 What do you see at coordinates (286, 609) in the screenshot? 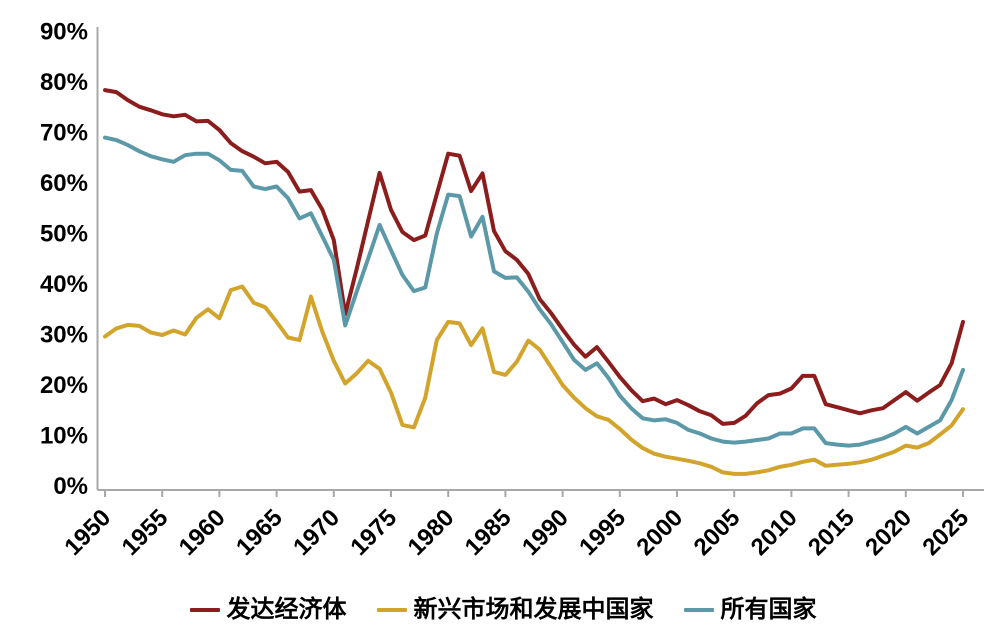
I see `legend-label-developed: 发达经济体` at bounding box center [286, 609].